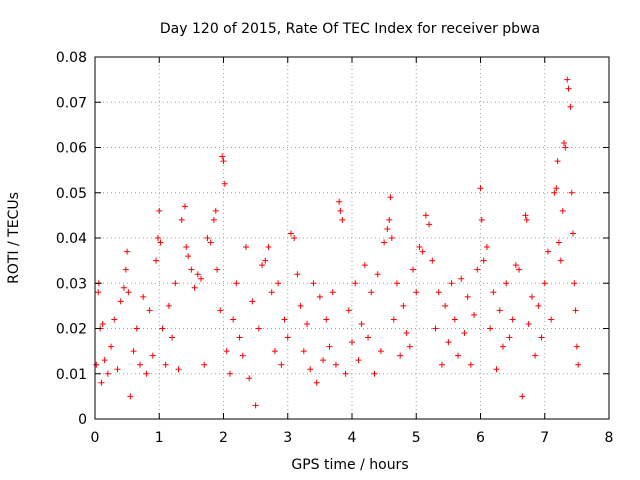 The height and width of the screenshot is (480, 640). I want to click on y-tick-label: 0.02, so click(71, 330).